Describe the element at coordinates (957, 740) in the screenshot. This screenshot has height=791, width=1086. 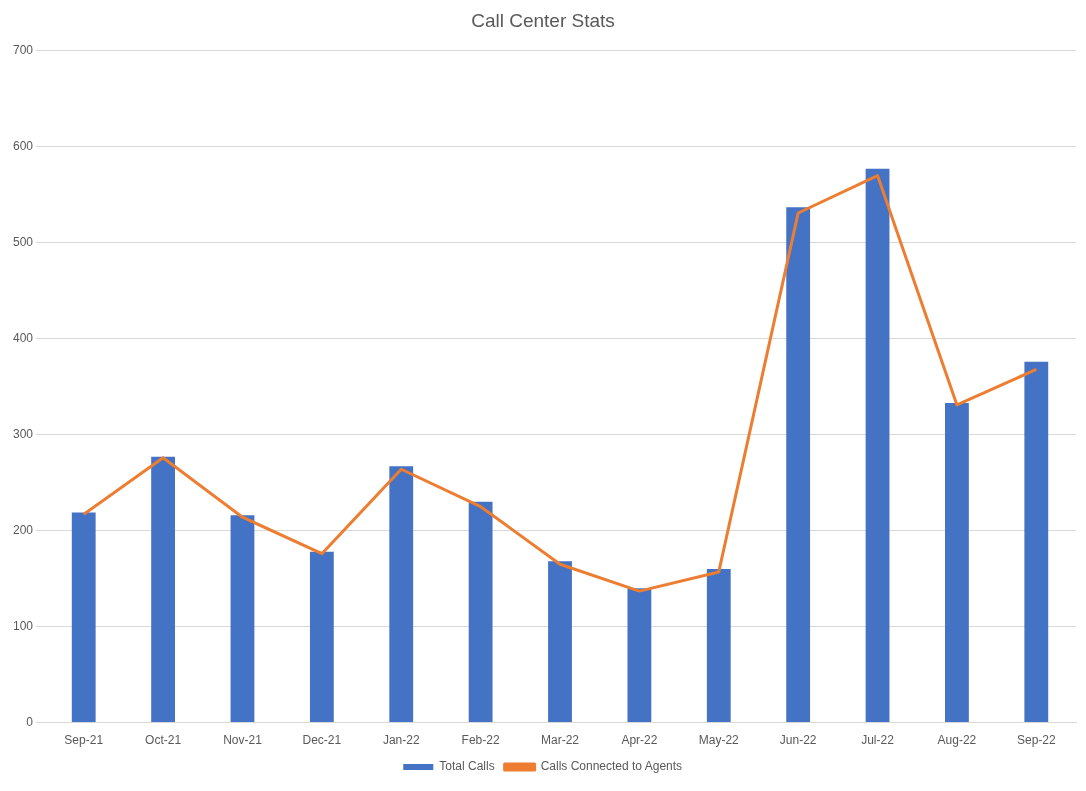
I see `x-tick-label: Aug-22` at that location.